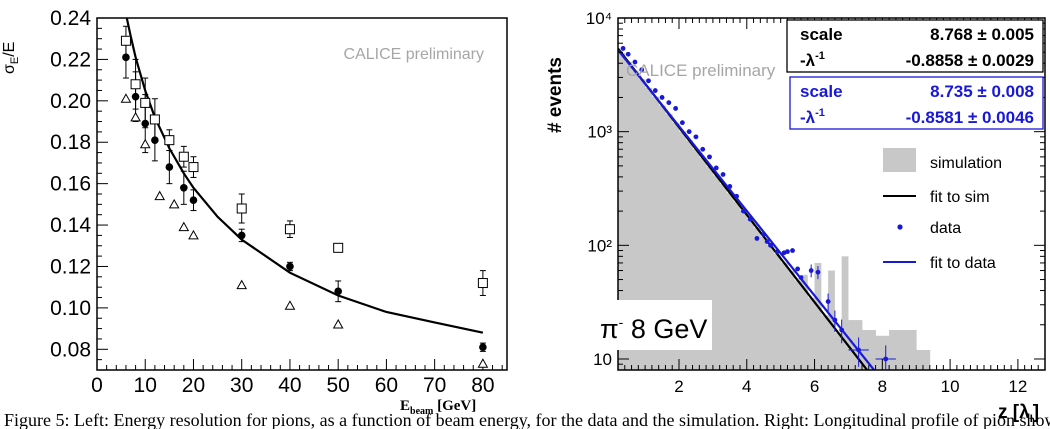  I want to click on right-x-tick-label: 8, so click(882, 386).